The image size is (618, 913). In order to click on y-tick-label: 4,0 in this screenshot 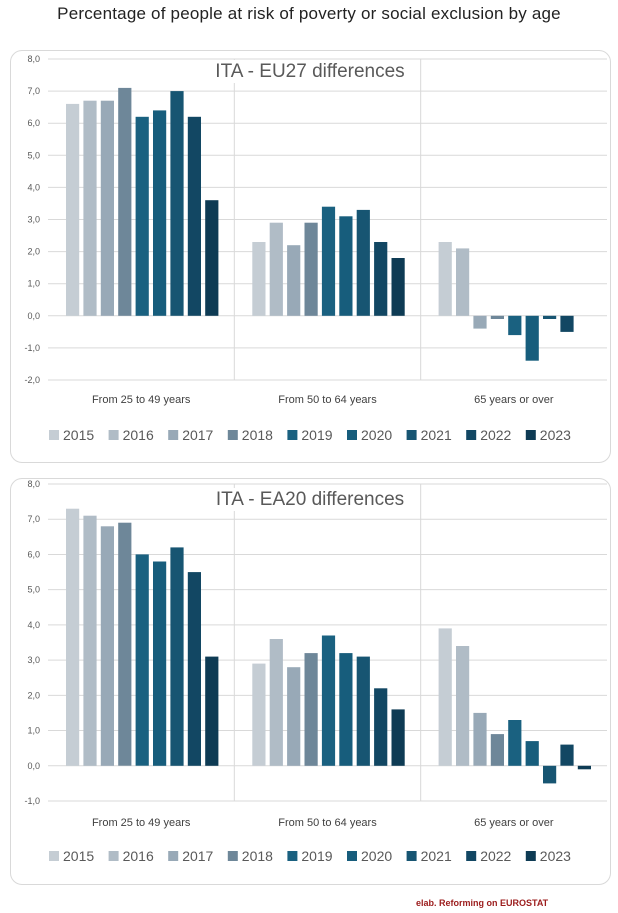, I will do `click(33, 625)`.